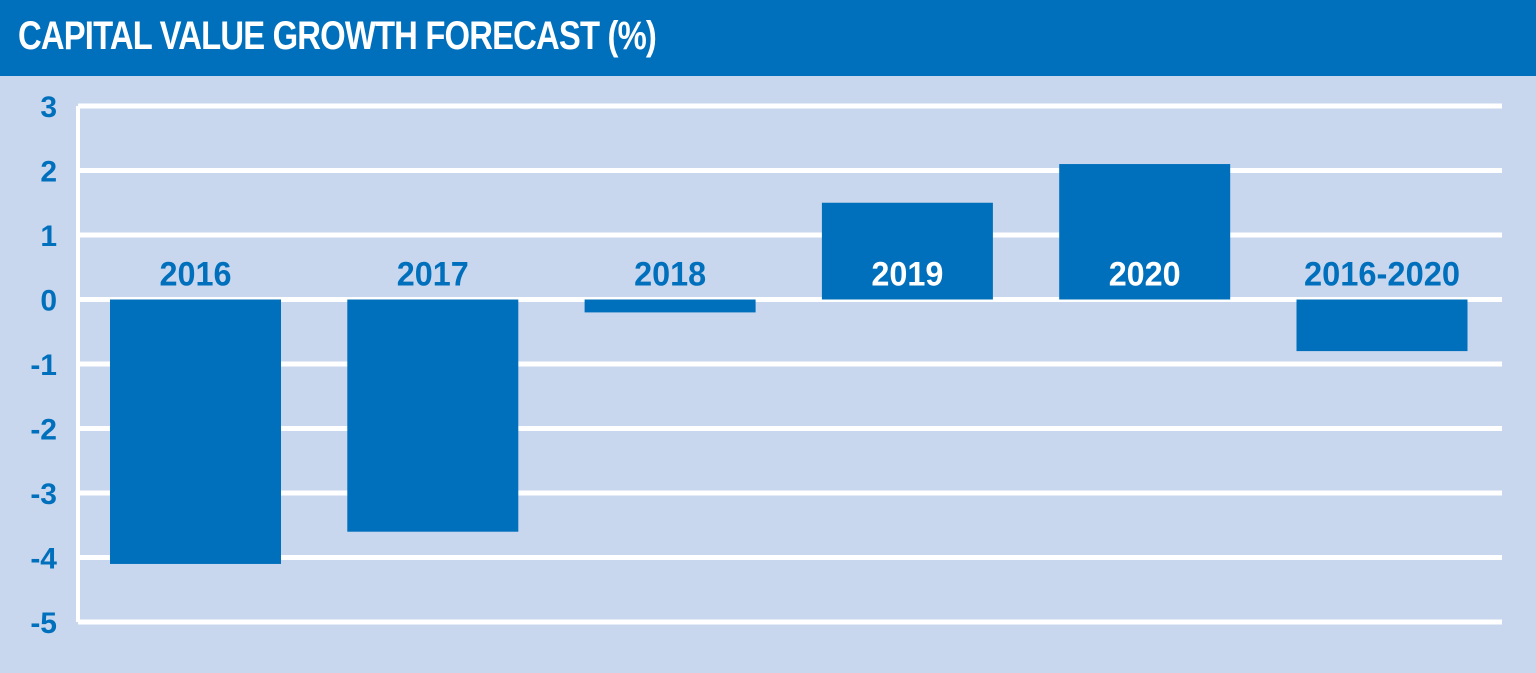 The width and height of the screenshot is (1536, 673). Describe the element at coordinates (810, 275) in the screenshot. I see `category-labels: 2016 2017 2018 2019 2020 2016-2020` at that location.